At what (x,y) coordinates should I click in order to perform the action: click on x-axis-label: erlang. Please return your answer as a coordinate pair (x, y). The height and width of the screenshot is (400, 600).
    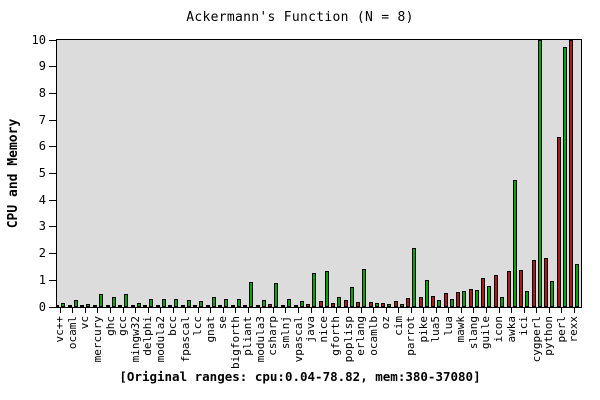
    Looking at the image, I should click on (361, 336).